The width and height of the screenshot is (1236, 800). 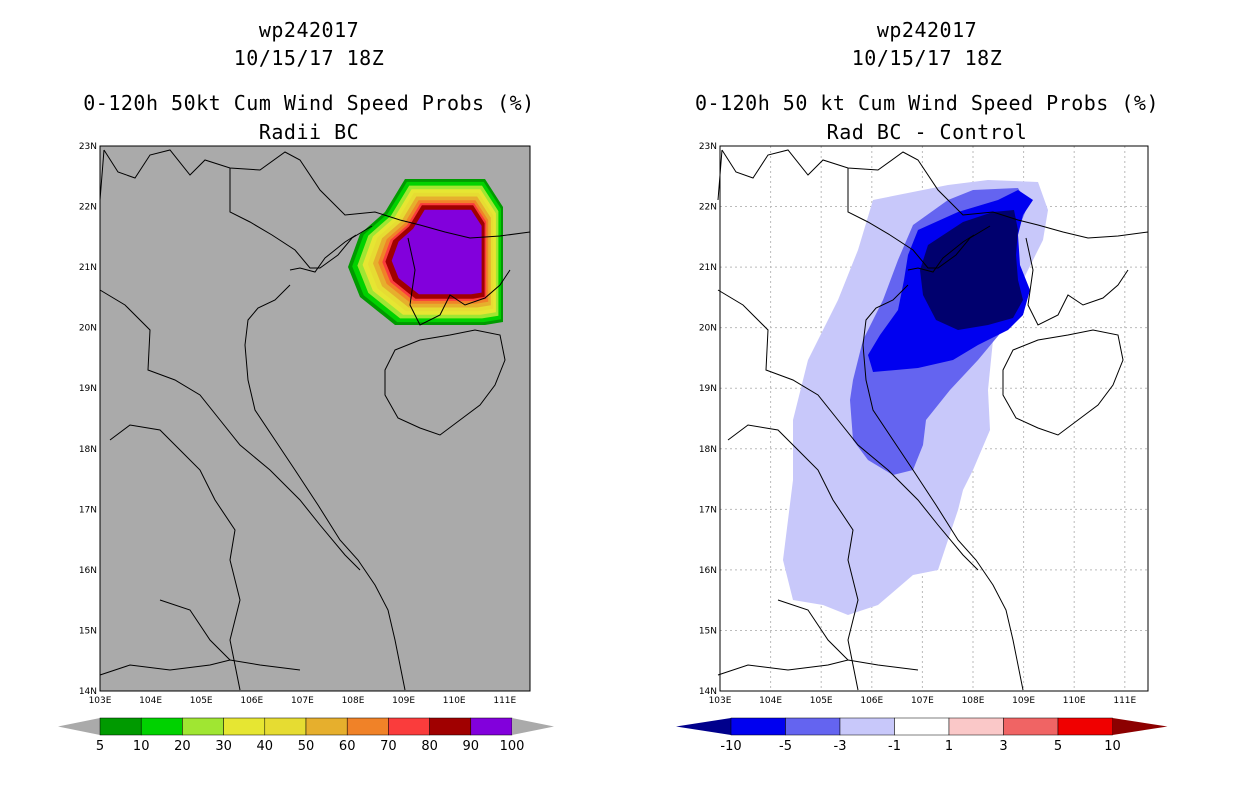 I want to click on right-storm-id: wp242017, so click(x=927, y=30).